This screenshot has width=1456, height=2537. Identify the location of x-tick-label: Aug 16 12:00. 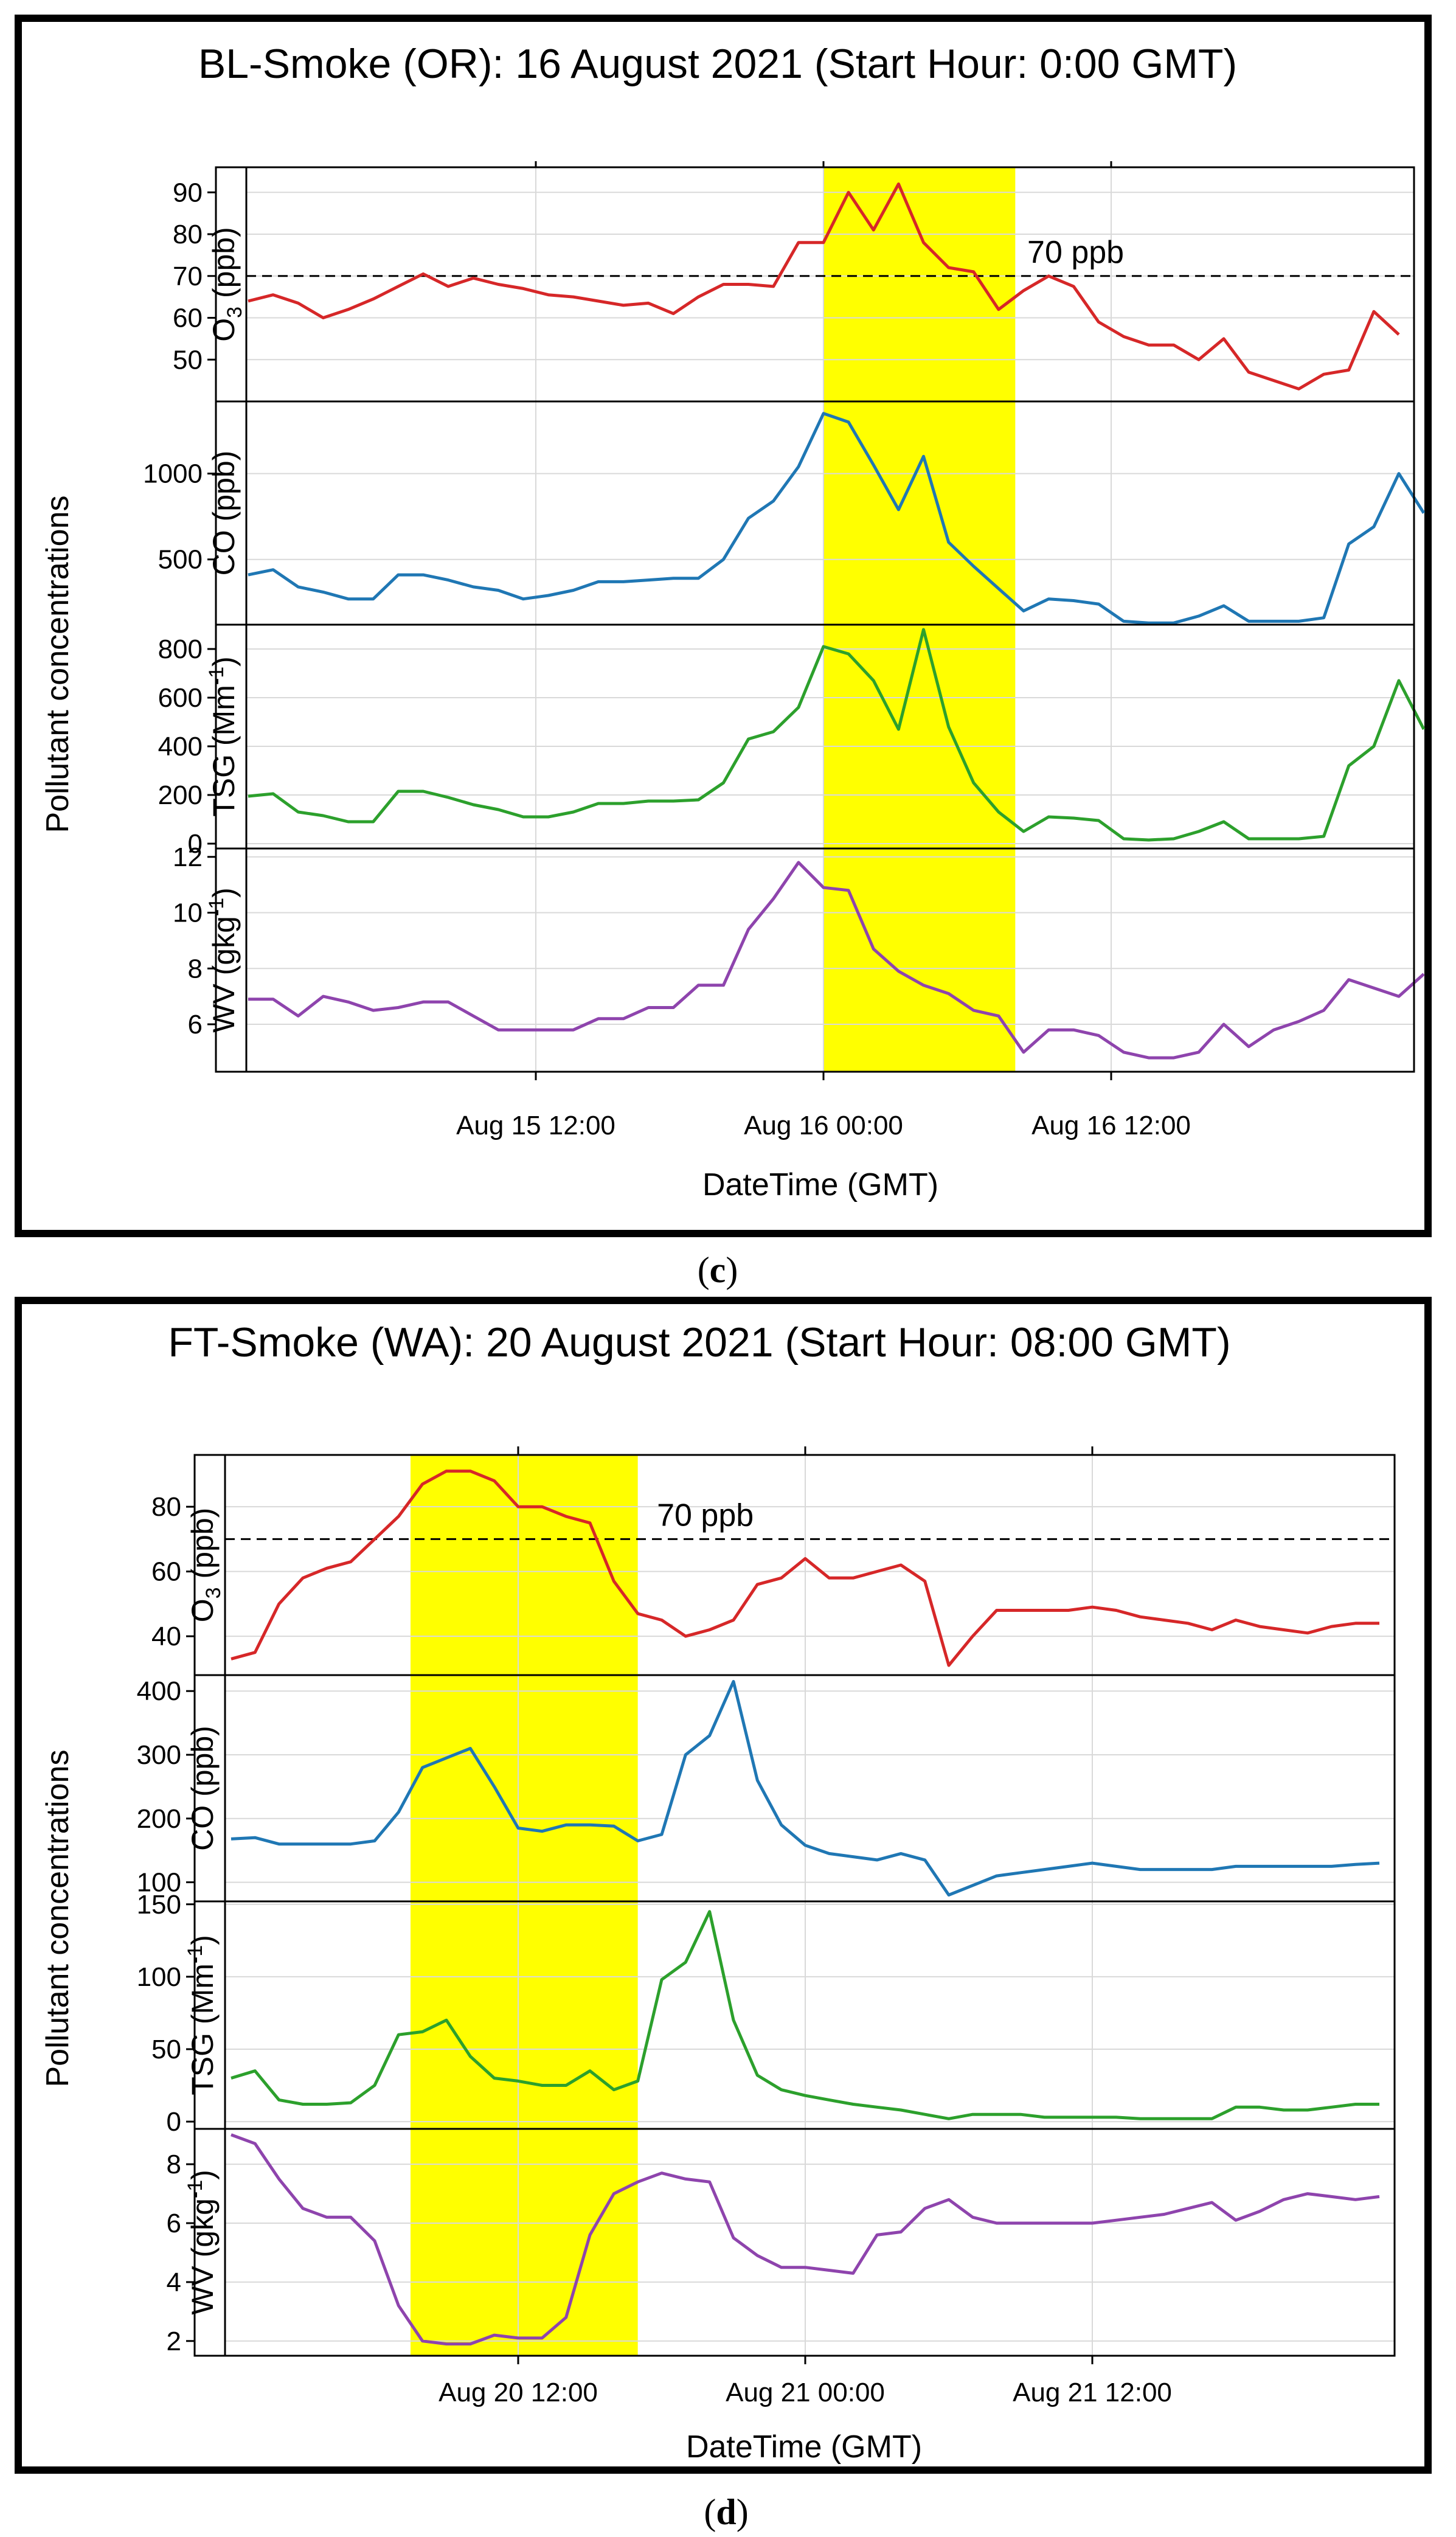
(1111, 1125).